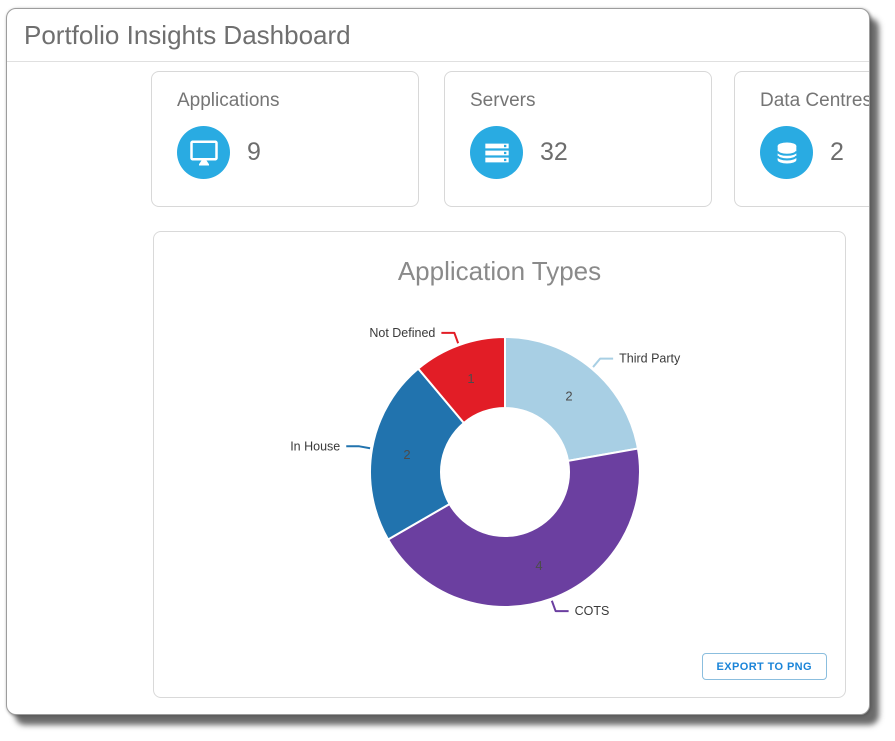  I want to click on donut-category-label: COTS, so click(592, 611).